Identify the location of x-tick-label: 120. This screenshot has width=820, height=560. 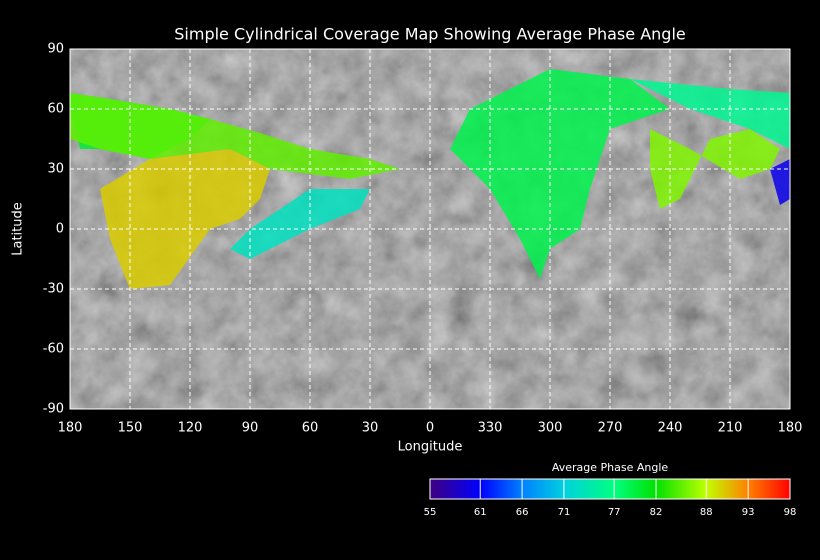
(190, 428).